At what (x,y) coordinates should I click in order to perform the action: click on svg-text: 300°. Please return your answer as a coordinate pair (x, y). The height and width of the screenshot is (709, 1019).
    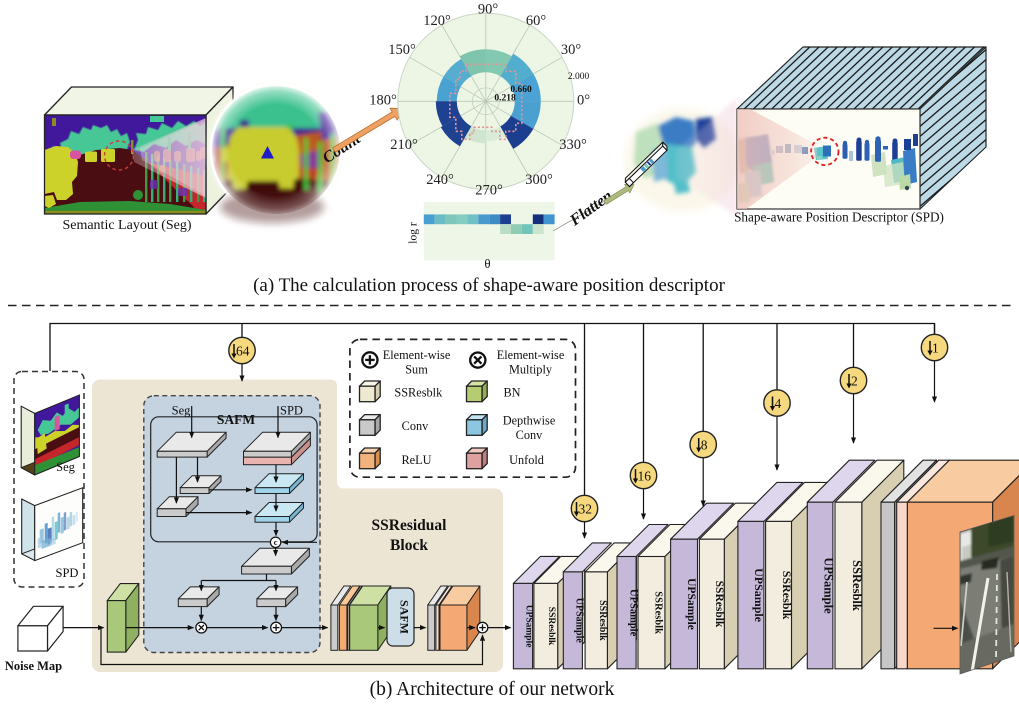
    Looking at the image, I should click on (539, 180).